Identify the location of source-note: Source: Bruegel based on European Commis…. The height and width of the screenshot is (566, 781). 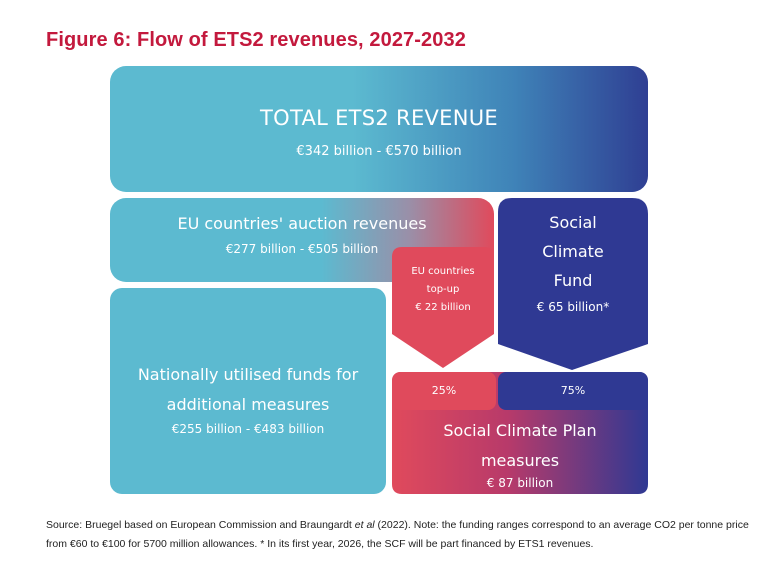
(406, 535).